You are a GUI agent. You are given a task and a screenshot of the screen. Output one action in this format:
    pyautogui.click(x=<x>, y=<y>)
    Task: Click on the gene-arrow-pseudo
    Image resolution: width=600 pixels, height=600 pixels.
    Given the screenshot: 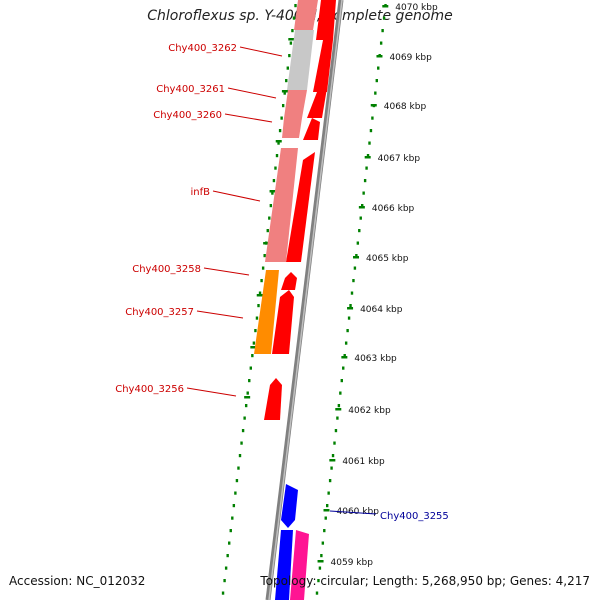 What is the action you would take?
    pyautogui.click(x=300, y=60)
    